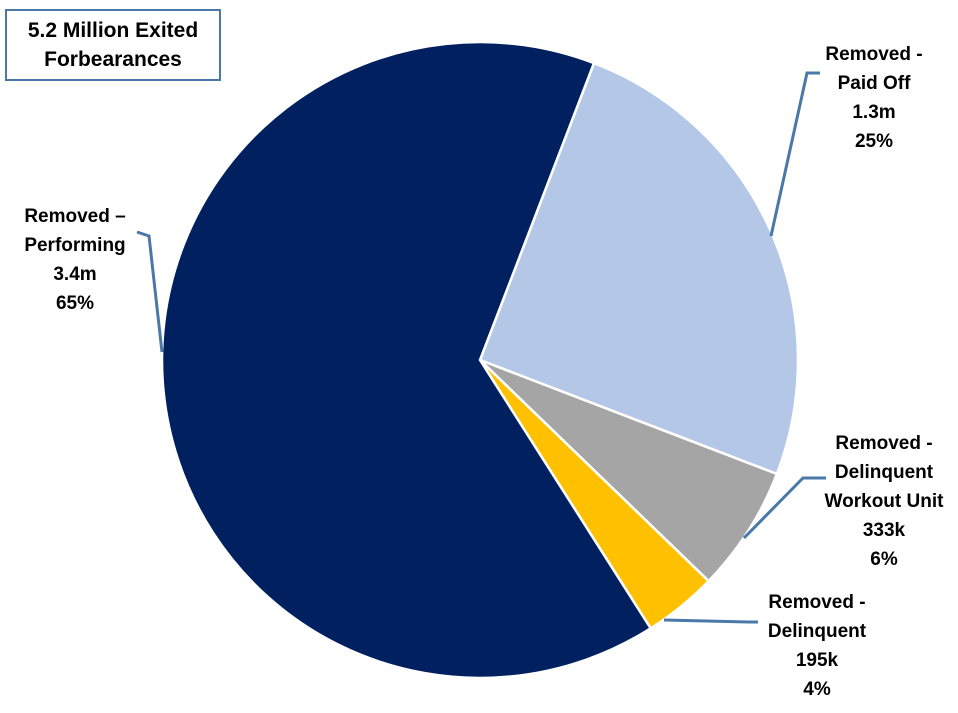 This screenshot has width=958, height=713. What do you see at coordinates (884, 559) in the screenshot?
I see `slice-label-1-line-4: 6%` at bounding box center [884, 559].